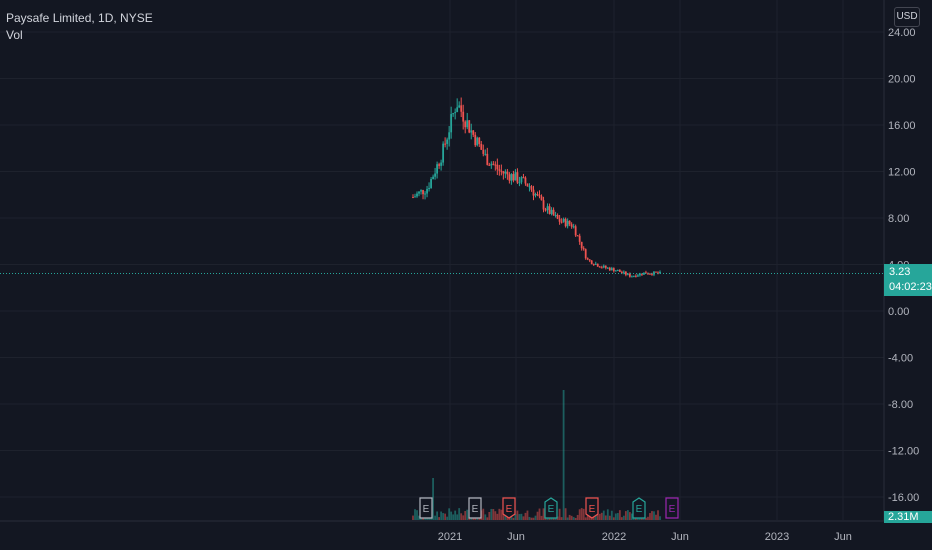 This screenshot has width=932, height=550. Describe the element at coordinates (645, 537) in the screenshot. I see `time-axis: 2021 Jun 2022 Jun 2023 Jun` at that location.